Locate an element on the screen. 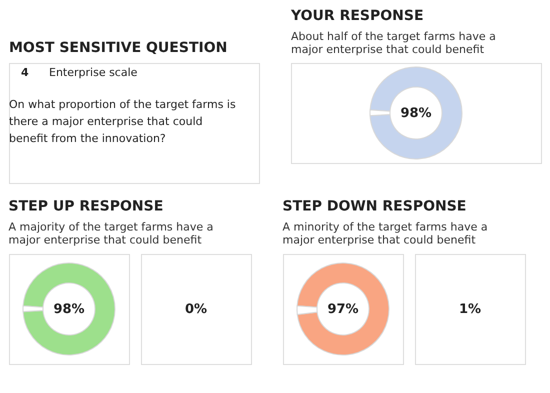 This screenshot has height=393, width=550. chart-title: STEP DOWN RESPONSE is located at coordinates (374, 206).